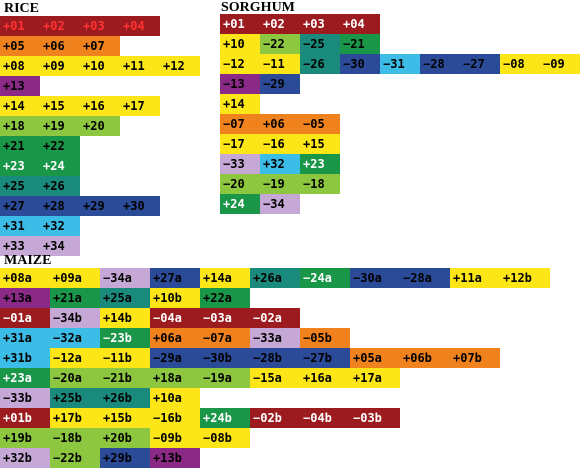 Image resolution: width=582 pixels, height=468 pixels. What do you see at coordinates (275, 438) in the screenshot?
I see `maize-row: +19b −18b +20b −09b −08b` at bounding box center [275, 438].